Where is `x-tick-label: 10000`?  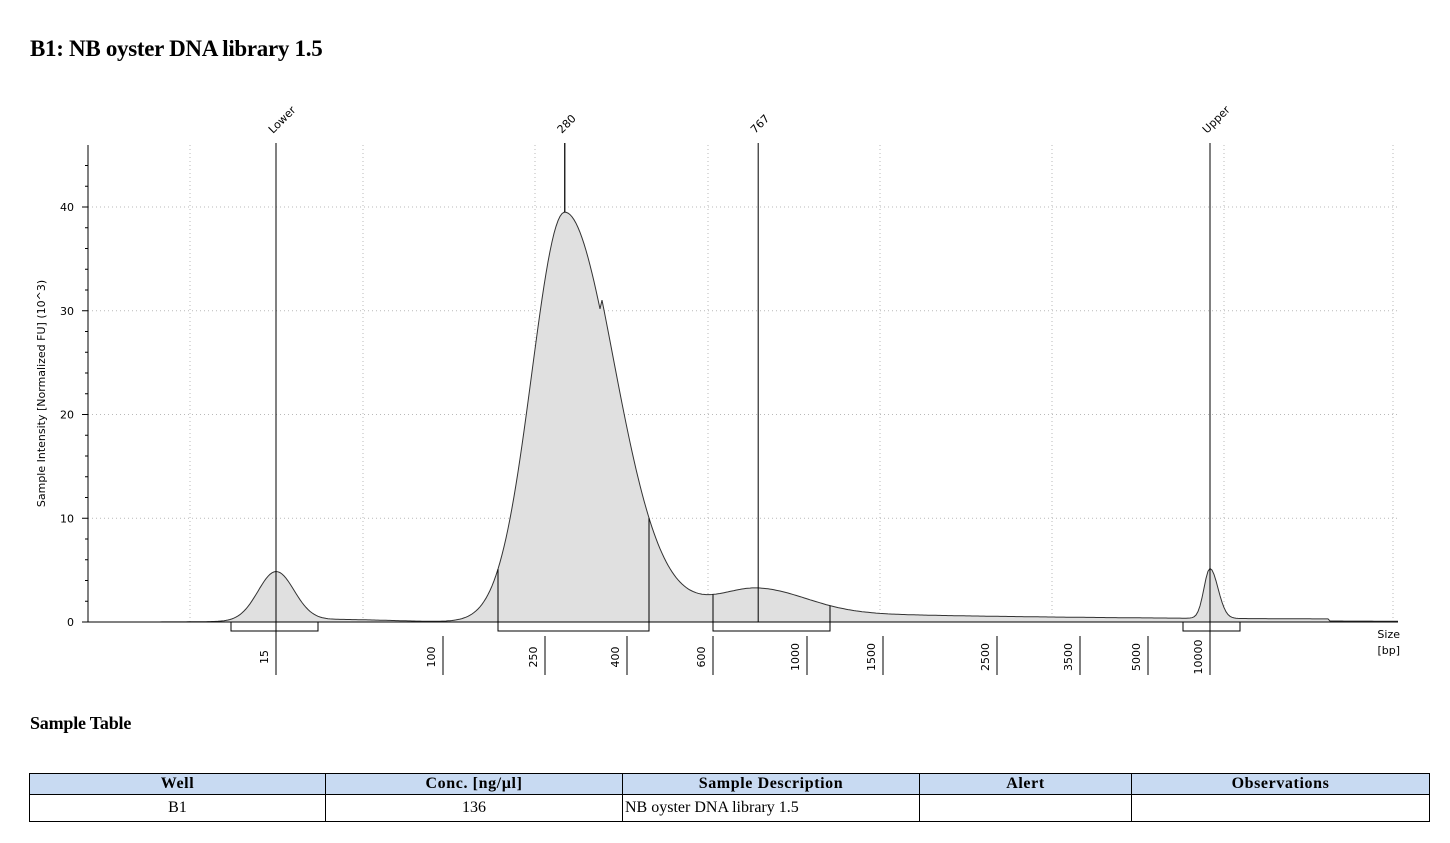 x-tick-label: 10000 is located at coordinates (1198, 657).